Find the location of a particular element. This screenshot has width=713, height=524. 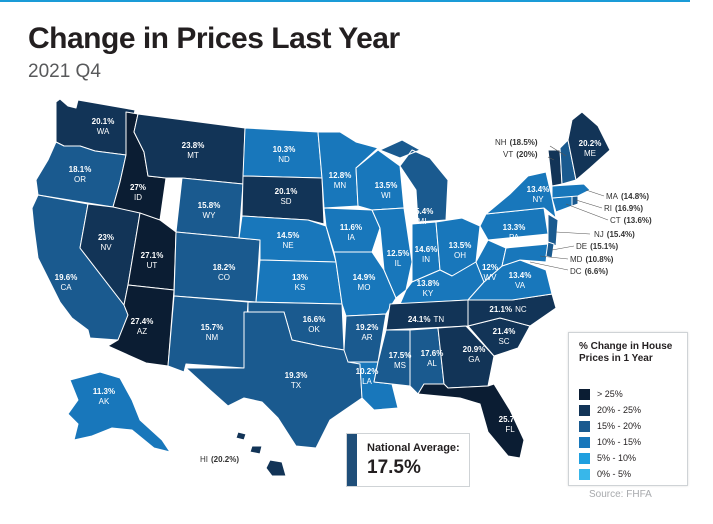

state-SD is located at coordinates (283, 200).